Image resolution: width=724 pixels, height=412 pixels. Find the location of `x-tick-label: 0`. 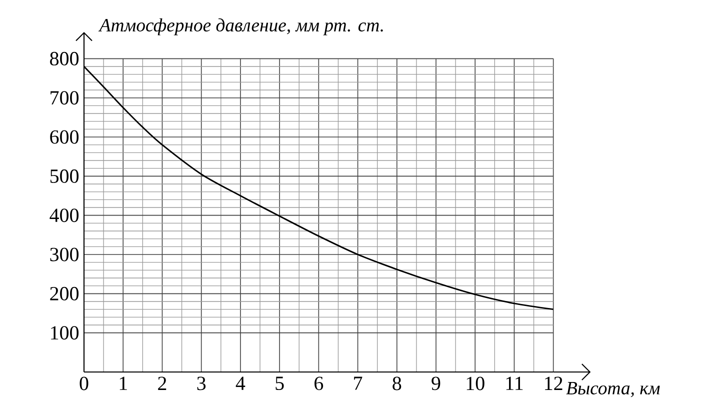

x-tick-label: 0 is located at coordinates (84, 383).